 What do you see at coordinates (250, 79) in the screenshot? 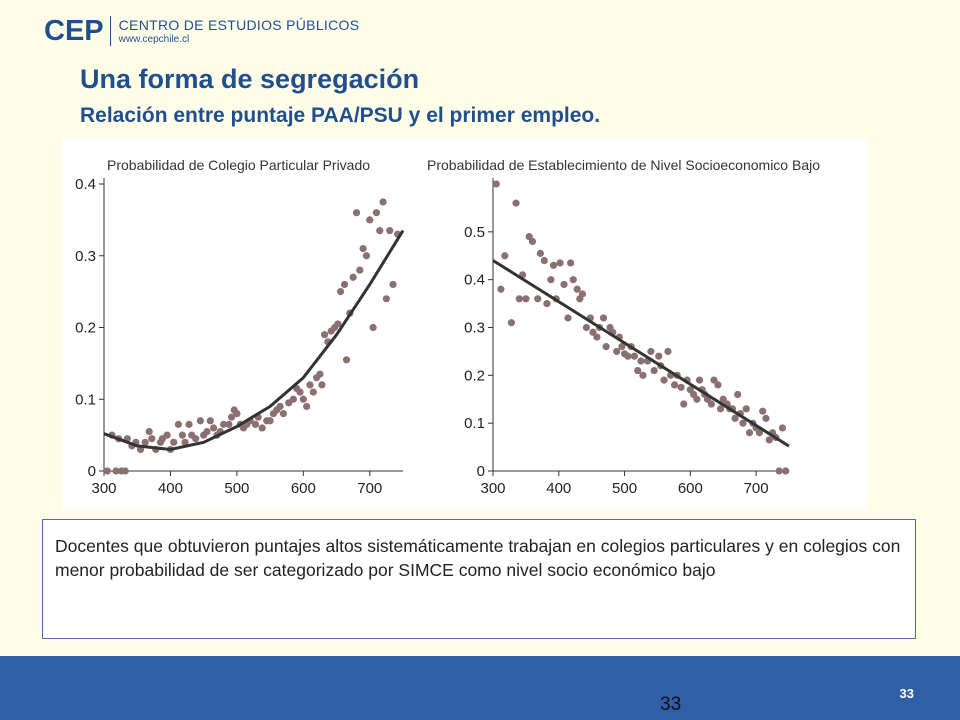
I see `slide-title: Una forma de segregación` at bounding box center [250, 79].